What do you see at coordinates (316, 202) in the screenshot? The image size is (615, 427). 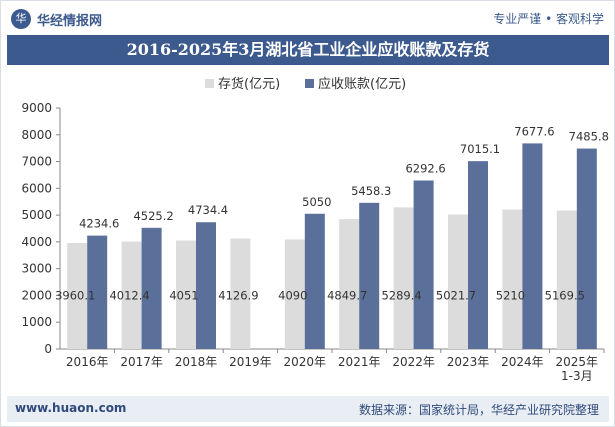 I see `receivables-data-label: 5050` at bounding box center [316, 202].